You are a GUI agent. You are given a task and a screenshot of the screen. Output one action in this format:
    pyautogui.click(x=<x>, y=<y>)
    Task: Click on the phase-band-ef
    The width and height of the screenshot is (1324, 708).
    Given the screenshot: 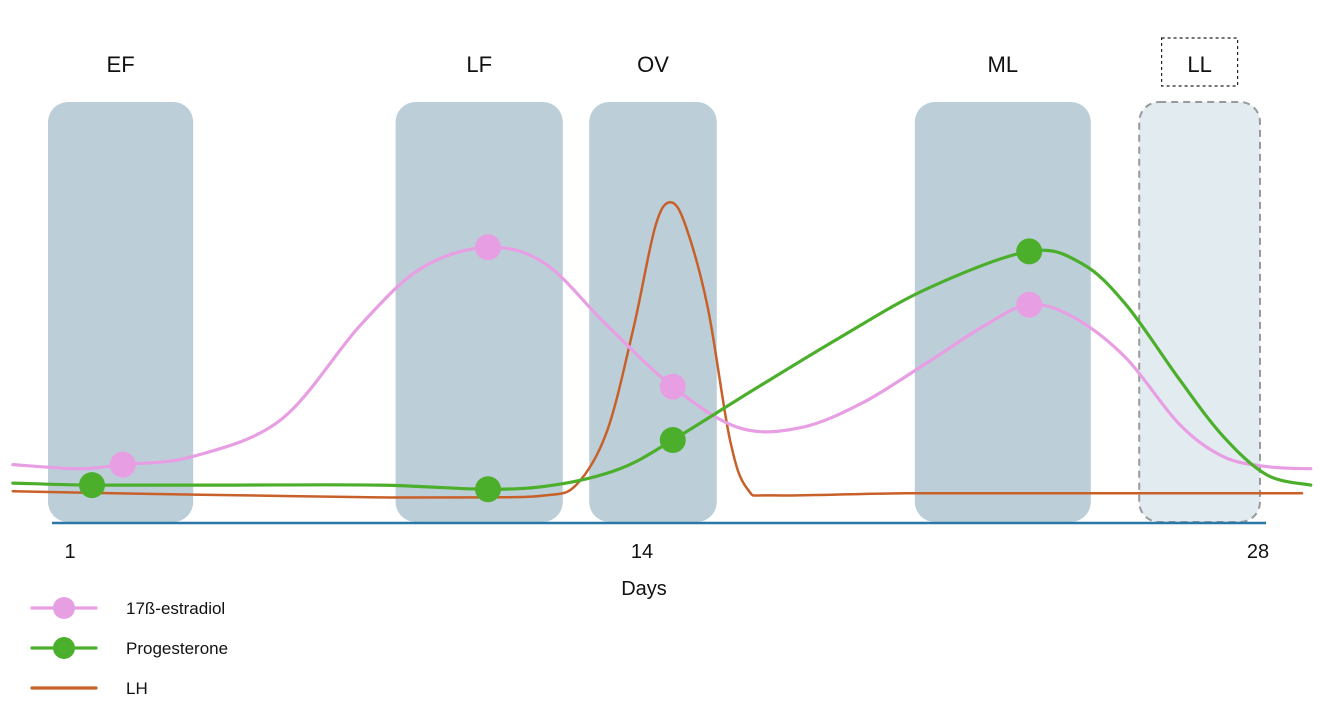 What is the action you would take?
    pyautogui.click(x=121, y=312)
    